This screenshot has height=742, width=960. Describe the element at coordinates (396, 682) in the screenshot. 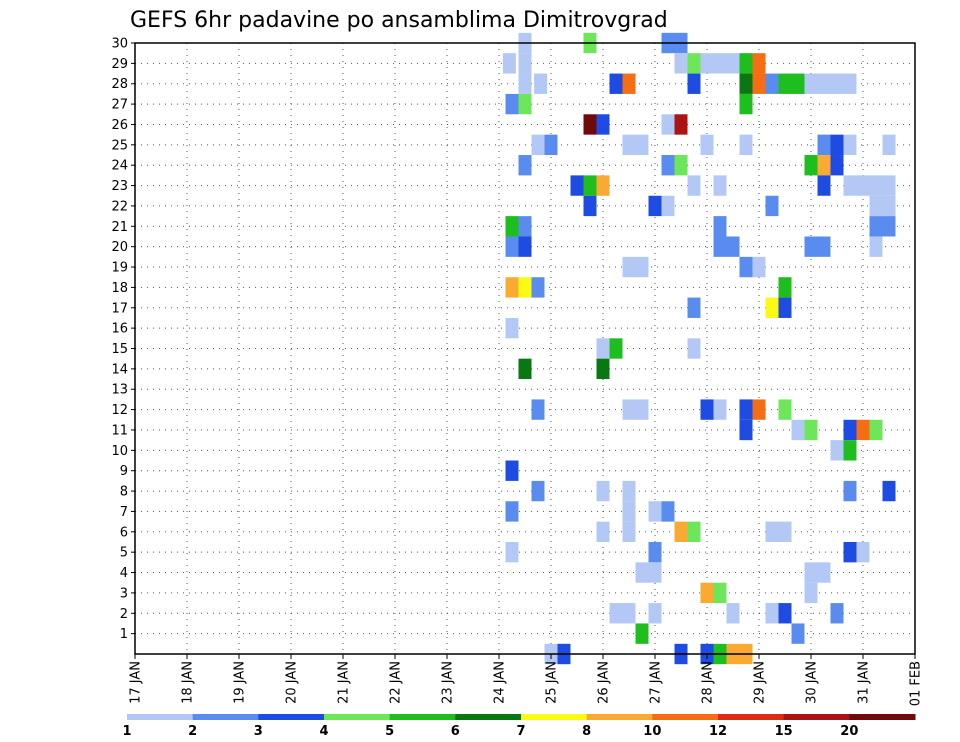

I see `x-tick-label: 22 JAN` at that location.